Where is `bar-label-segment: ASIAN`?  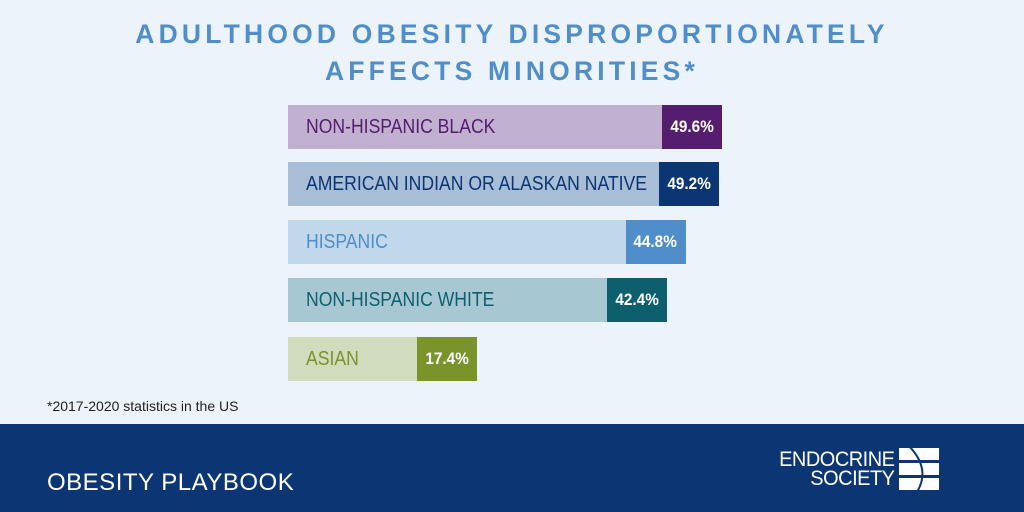
bar-label-segment: ASIAN is located at coordinates (352, 359).